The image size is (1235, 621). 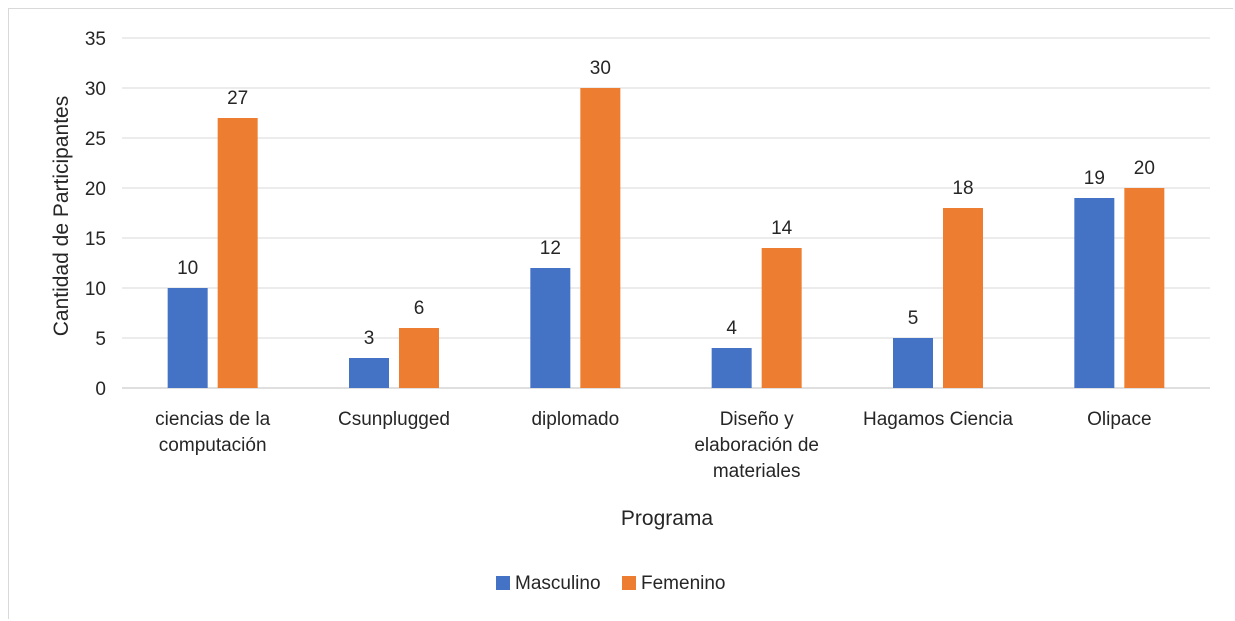 What do you see at coordinates (1119, 419) in the screenshot?
I see `x-category-label: Olipace` at bounding box center [1119, 419].